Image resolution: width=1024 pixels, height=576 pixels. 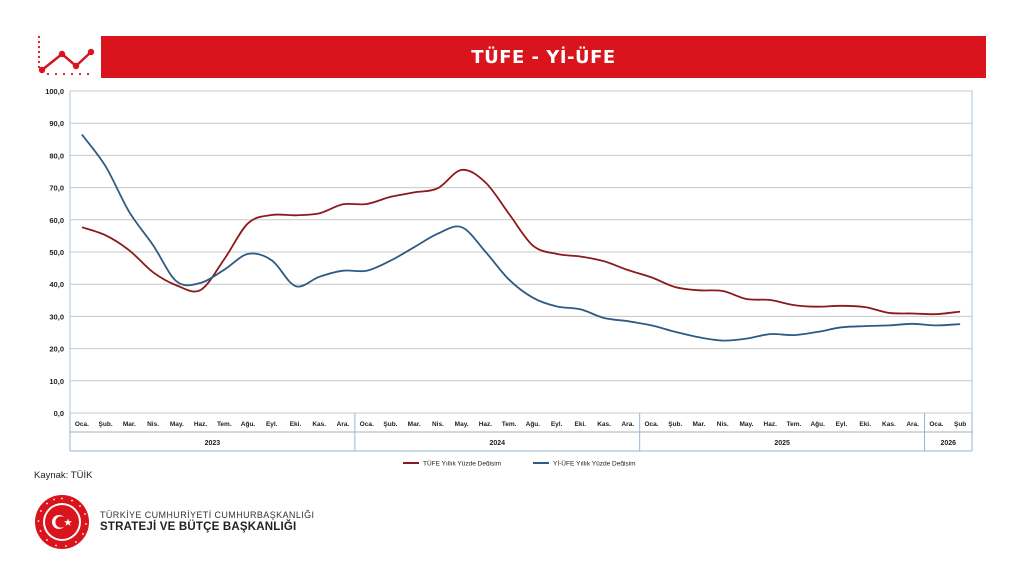 I want to click on year-label: 2025, so click(x=782, y=443).